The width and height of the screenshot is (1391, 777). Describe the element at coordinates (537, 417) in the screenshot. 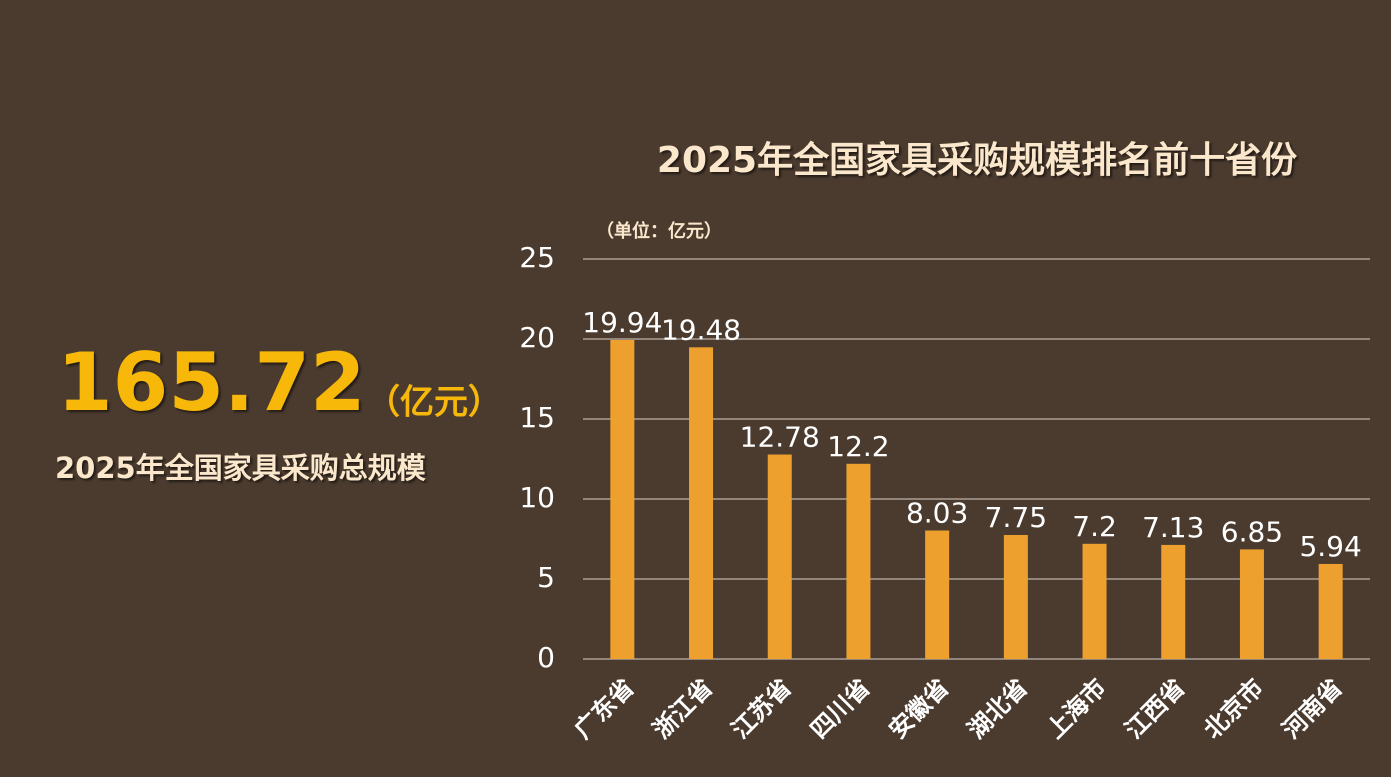

I see `y-tick-label: 15` at that location.